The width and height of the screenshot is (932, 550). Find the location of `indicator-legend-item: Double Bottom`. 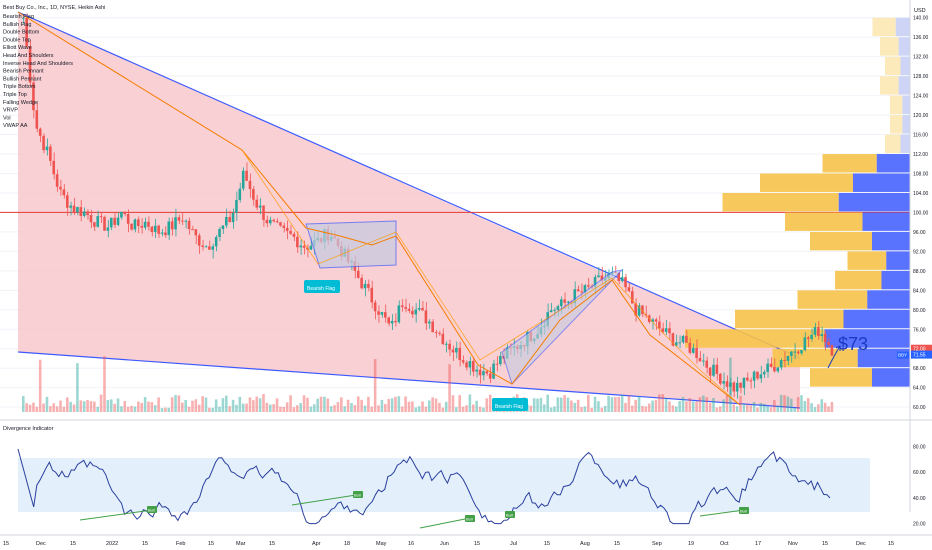

indicator-legend-item: Double Bottom is located at coordinates (21, 33).